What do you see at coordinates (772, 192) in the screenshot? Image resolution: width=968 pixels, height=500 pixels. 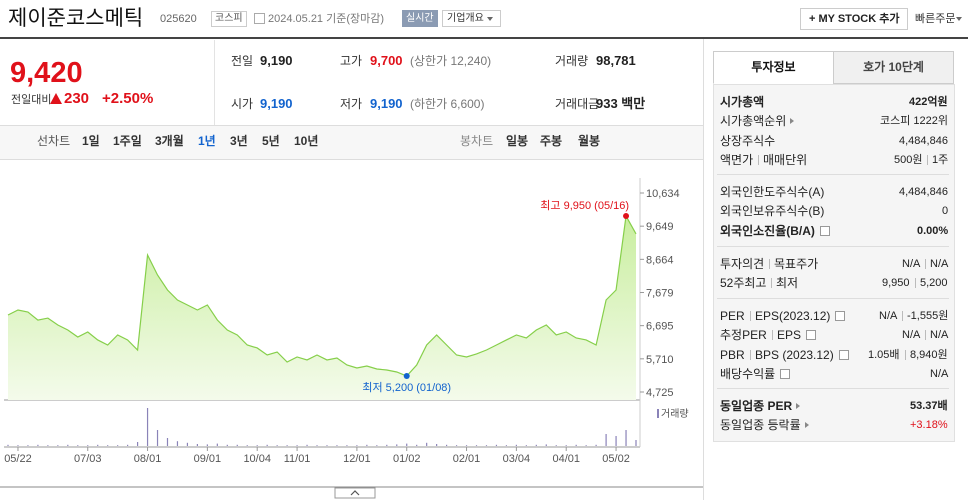 I see `info-label: 외국인한도주식수(A)` at bounding box center [772, 192].